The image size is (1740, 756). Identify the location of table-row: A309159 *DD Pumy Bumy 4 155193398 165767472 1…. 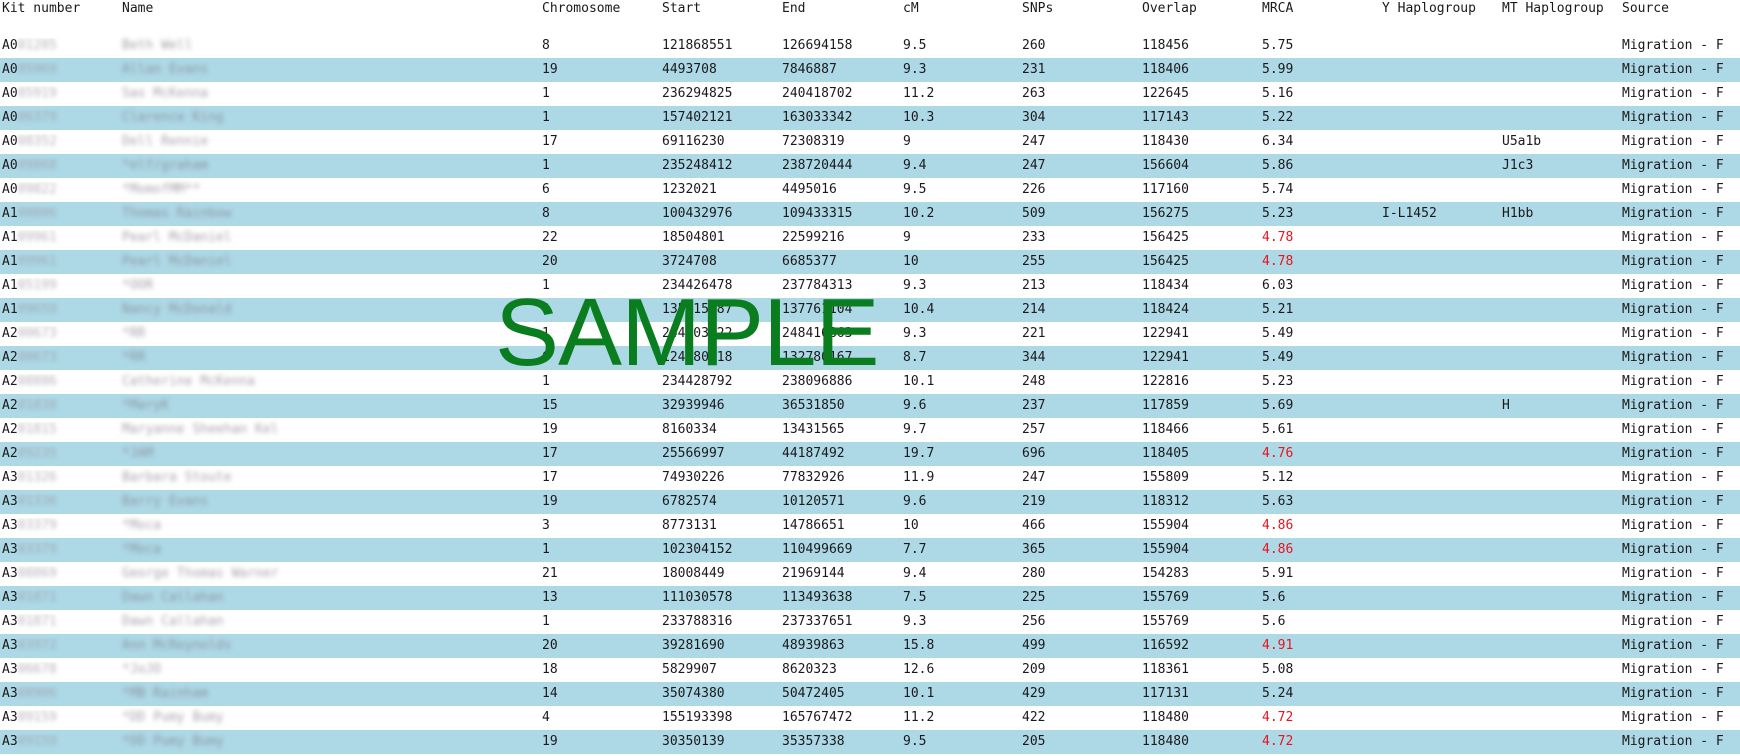
(870, 718).